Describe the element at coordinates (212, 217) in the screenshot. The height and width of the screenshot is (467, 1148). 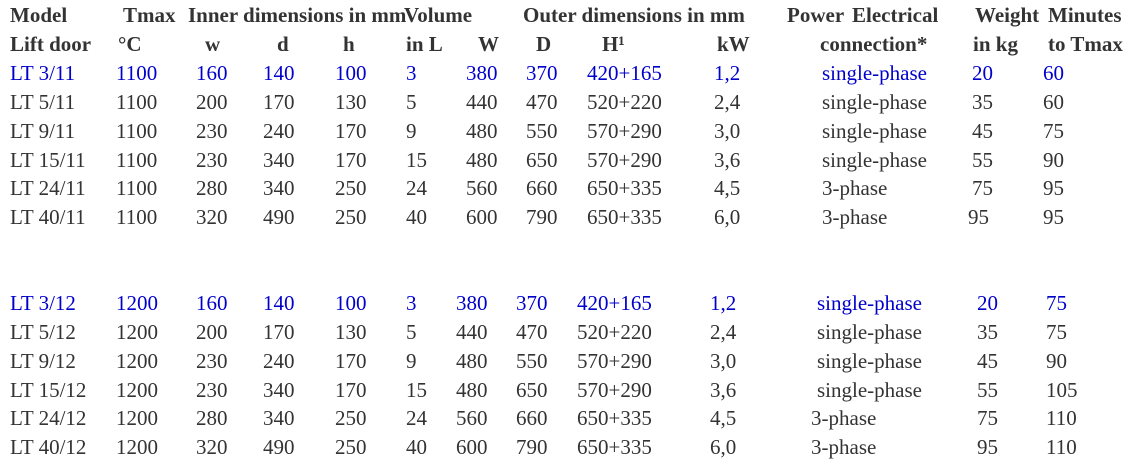
I see `cell-w: 320` at that location.